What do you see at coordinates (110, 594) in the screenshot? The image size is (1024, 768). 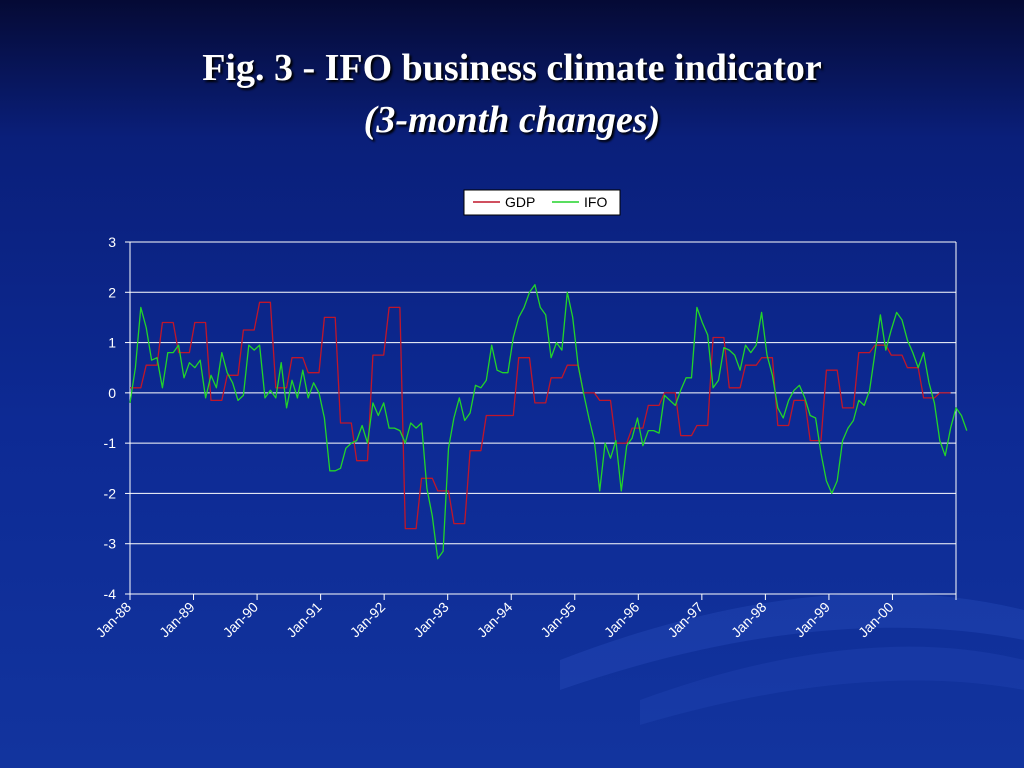 I see `y-tick-label: -4` at bounding box center [110, 594].